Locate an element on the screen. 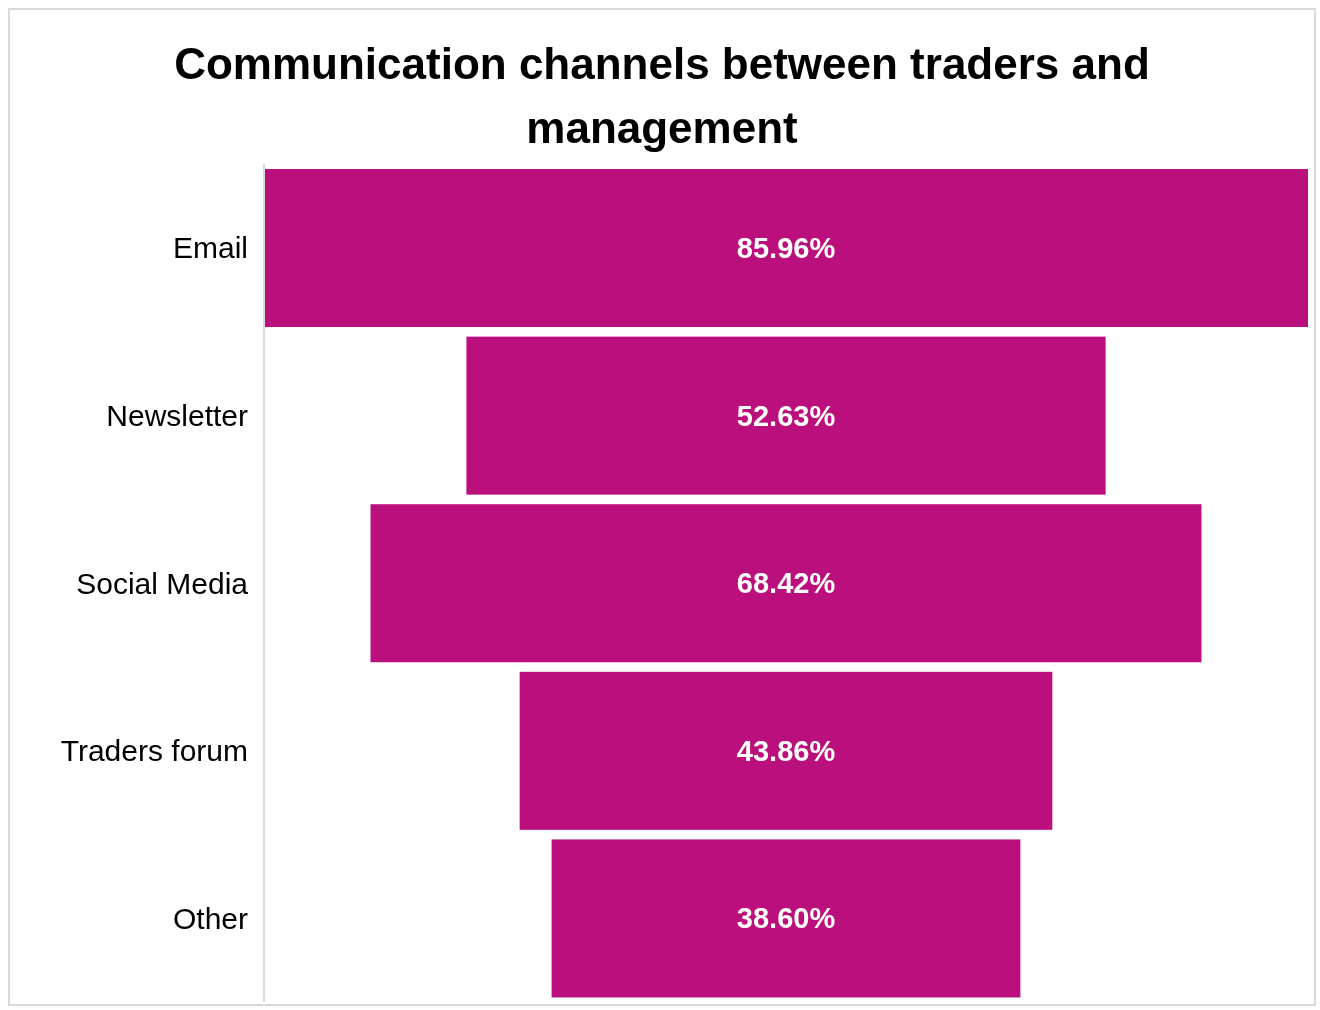  data-label: 68.42% is located at coordinates (786, 583).